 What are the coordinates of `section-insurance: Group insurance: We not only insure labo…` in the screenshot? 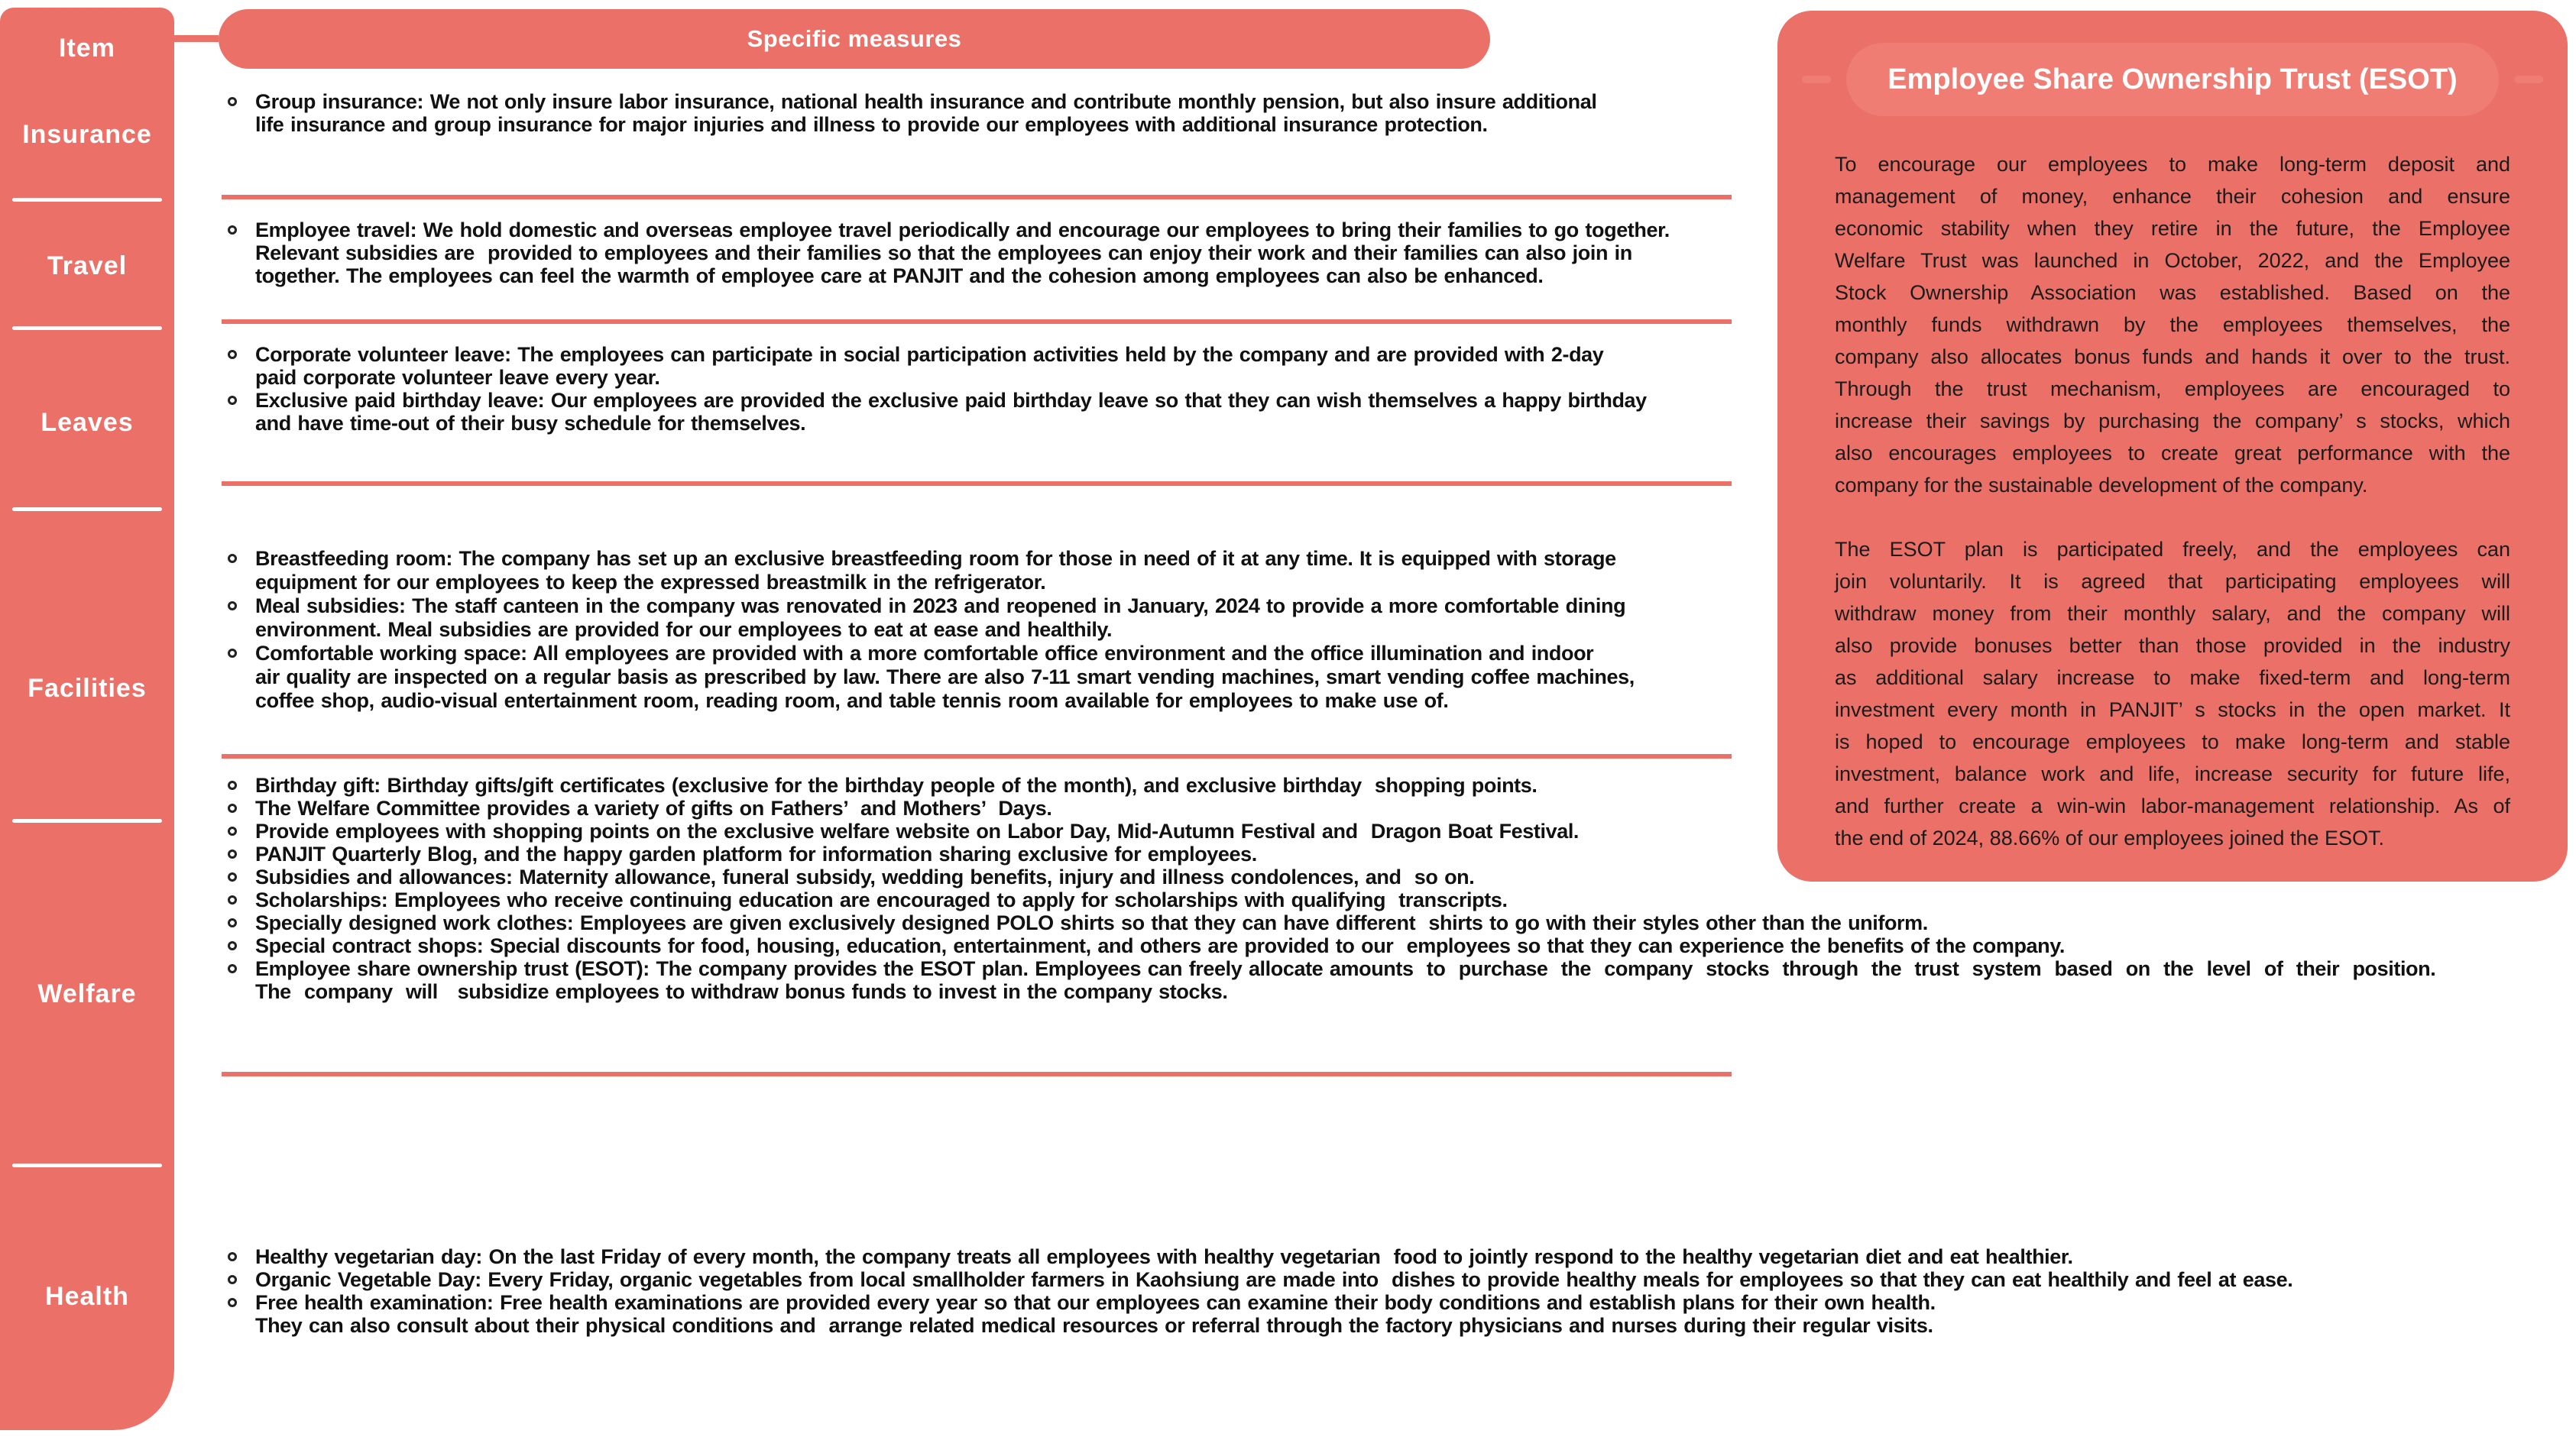 It's located at (910, 113).